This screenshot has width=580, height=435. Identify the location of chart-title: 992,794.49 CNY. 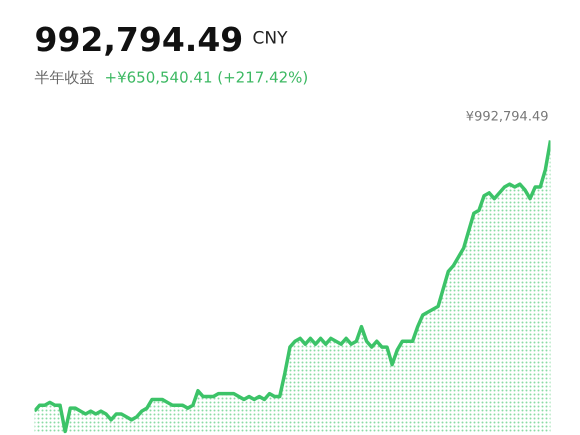
(161, 39).